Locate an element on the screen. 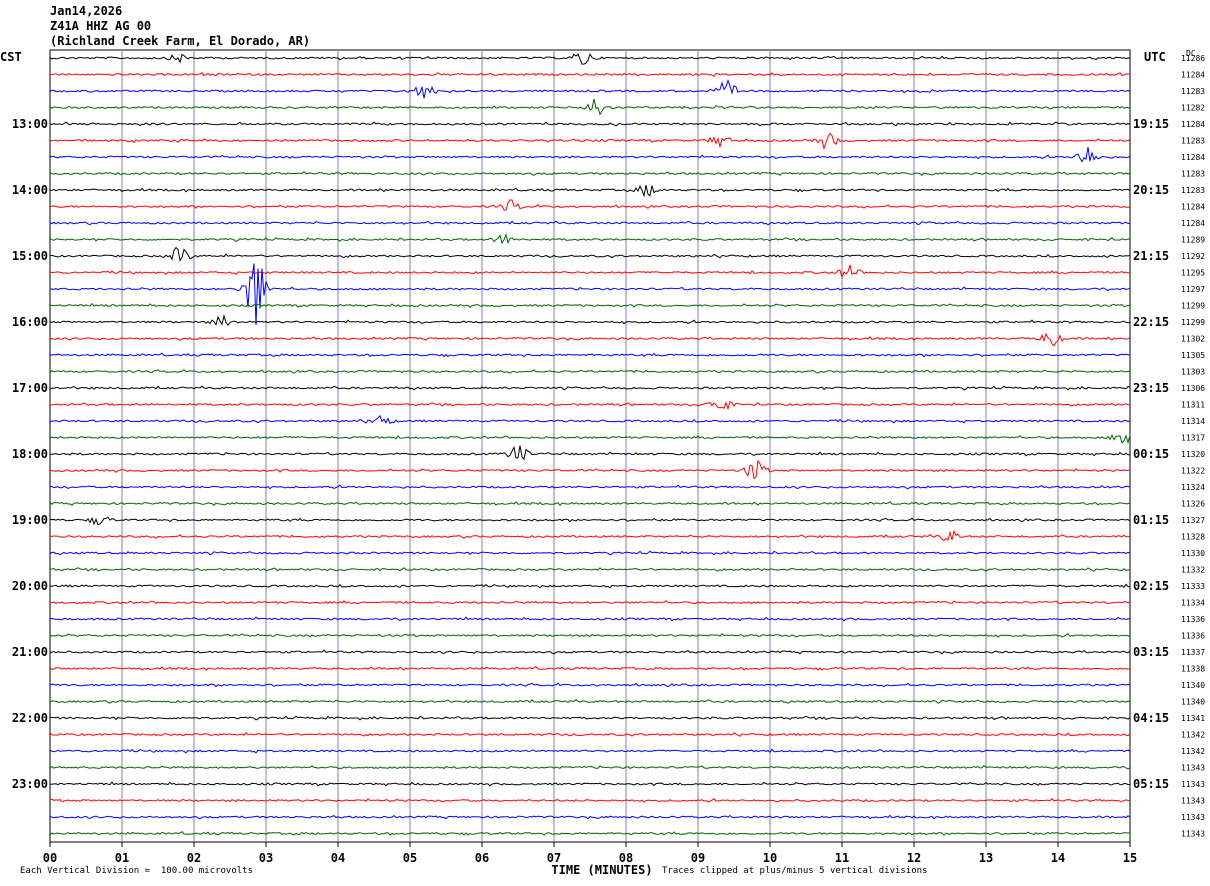 The height and width of the screenshot is (886, 1210). x-tick-label: 15 is located at coordinates (1130, 858).